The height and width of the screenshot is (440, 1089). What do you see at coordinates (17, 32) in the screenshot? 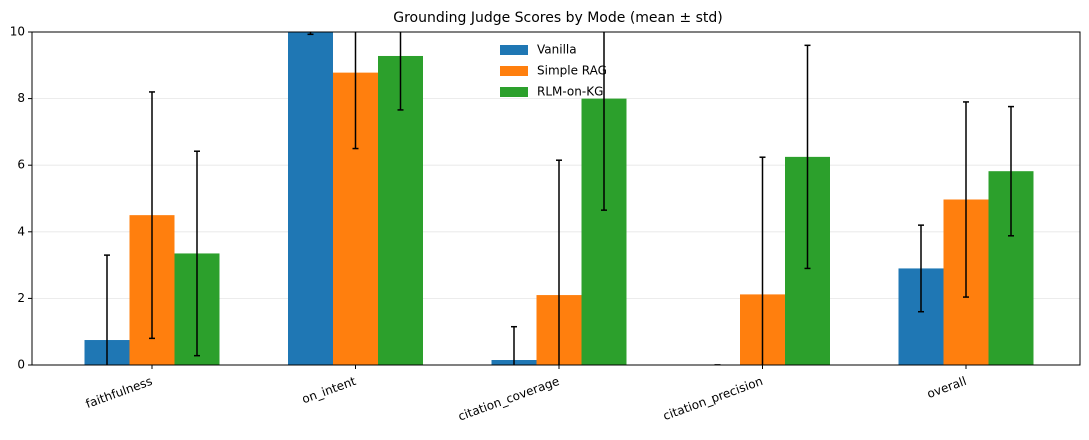
I see `y-tick-label: 10` at bounding box center [17, 32].